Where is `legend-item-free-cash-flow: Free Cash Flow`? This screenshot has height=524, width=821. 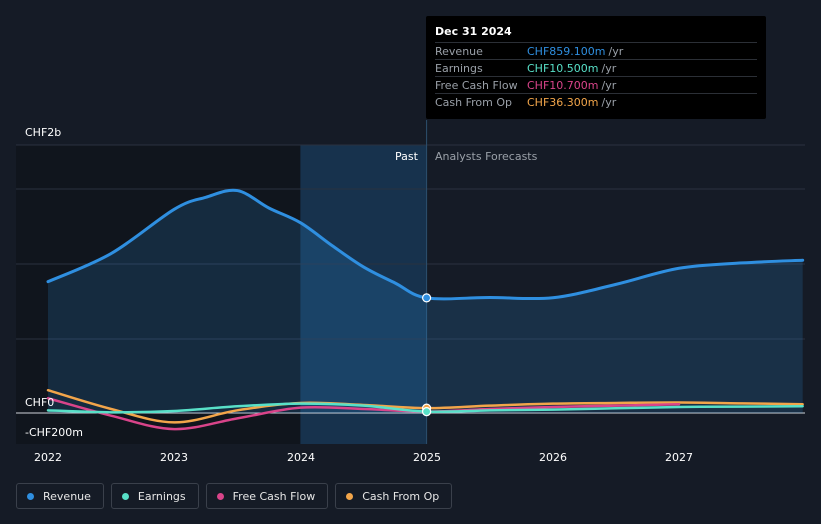 legend-item-free-cash-flow: Free Cash Flow is located at coordinates (267, 496).